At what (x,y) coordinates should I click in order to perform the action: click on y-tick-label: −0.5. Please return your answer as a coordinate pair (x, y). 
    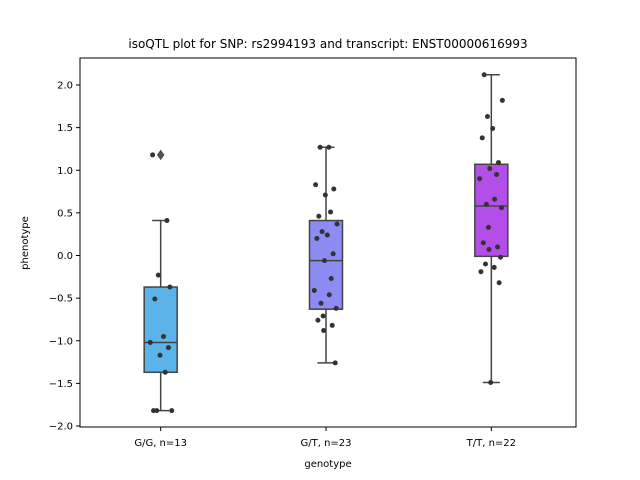
    Looking at the image, I should click on (61, 299).